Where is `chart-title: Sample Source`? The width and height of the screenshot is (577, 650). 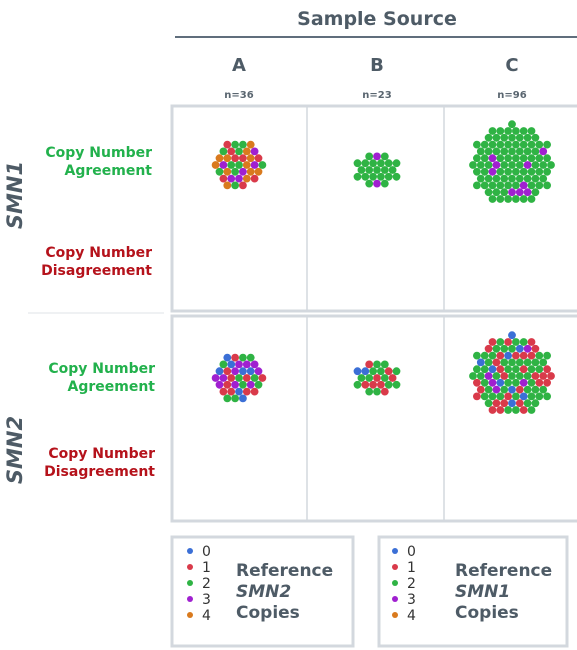 chart-title: Sample Source is located at coordinates (377, 19).